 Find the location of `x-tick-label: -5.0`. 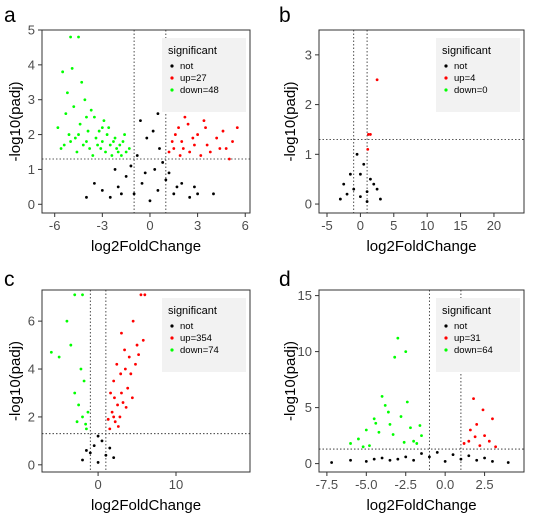

x-tick-label: -5.0 is located at coordinates (366, 484).